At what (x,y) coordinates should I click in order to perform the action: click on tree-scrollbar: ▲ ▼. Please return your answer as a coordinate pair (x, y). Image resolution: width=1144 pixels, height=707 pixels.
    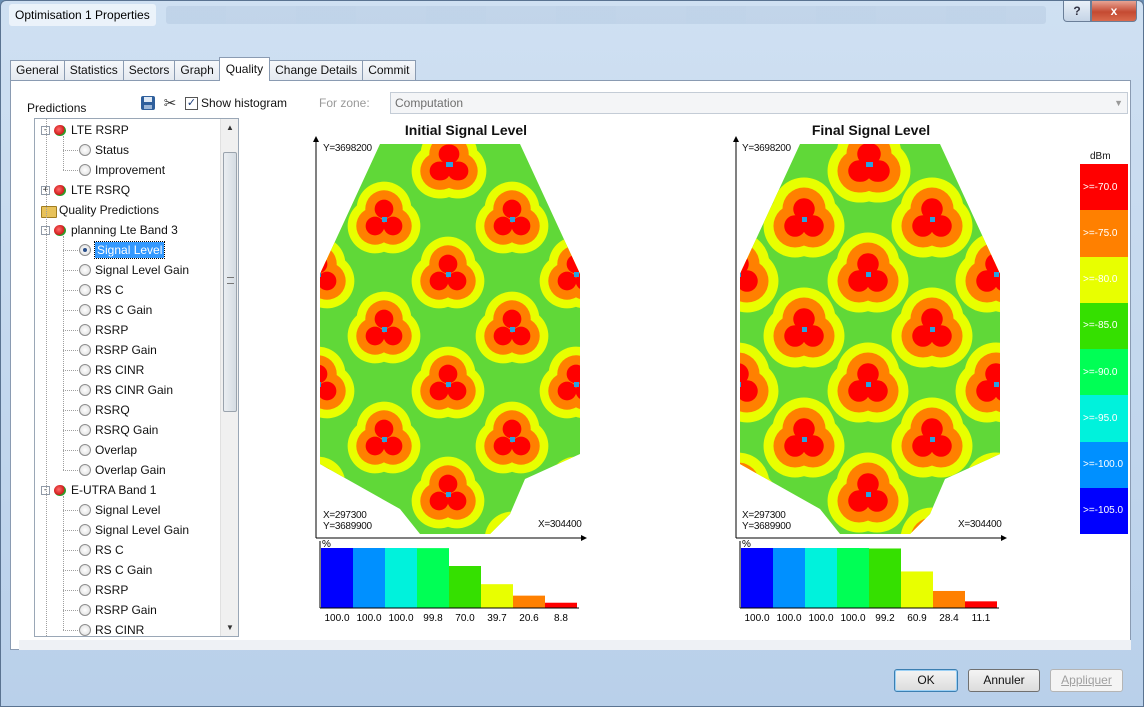
    Looking at the image, I should click on (229, 377).